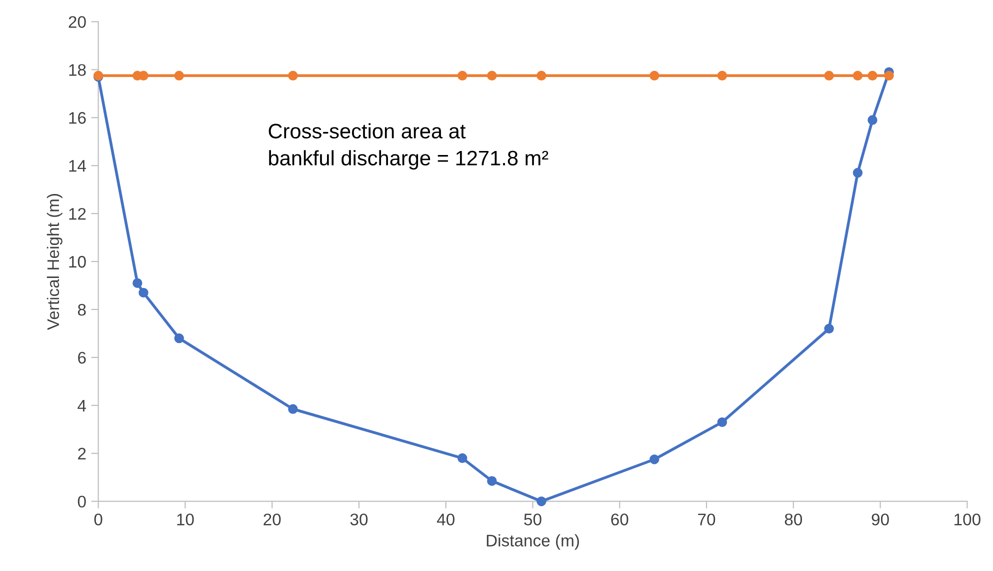  Describe the element at coordinates (619, 520) in the screenshot. I see `x-tick-label: 60` at that location.